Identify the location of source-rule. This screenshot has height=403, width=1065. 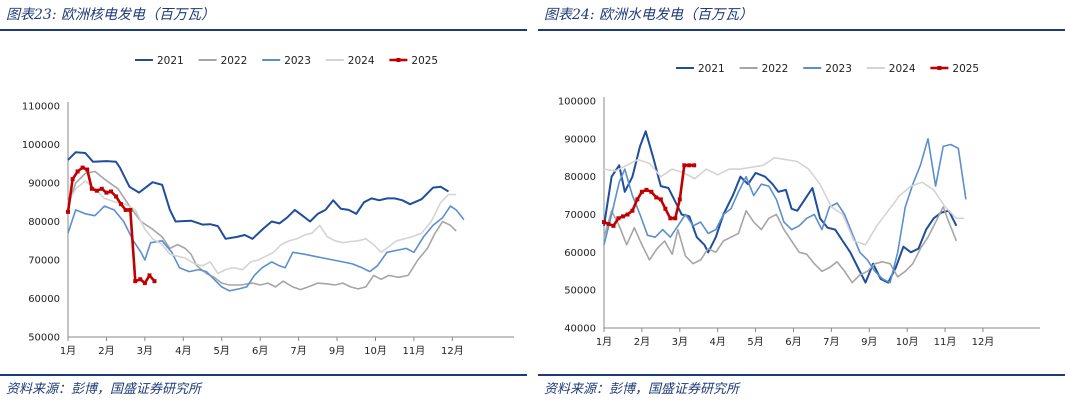
(801, 375).